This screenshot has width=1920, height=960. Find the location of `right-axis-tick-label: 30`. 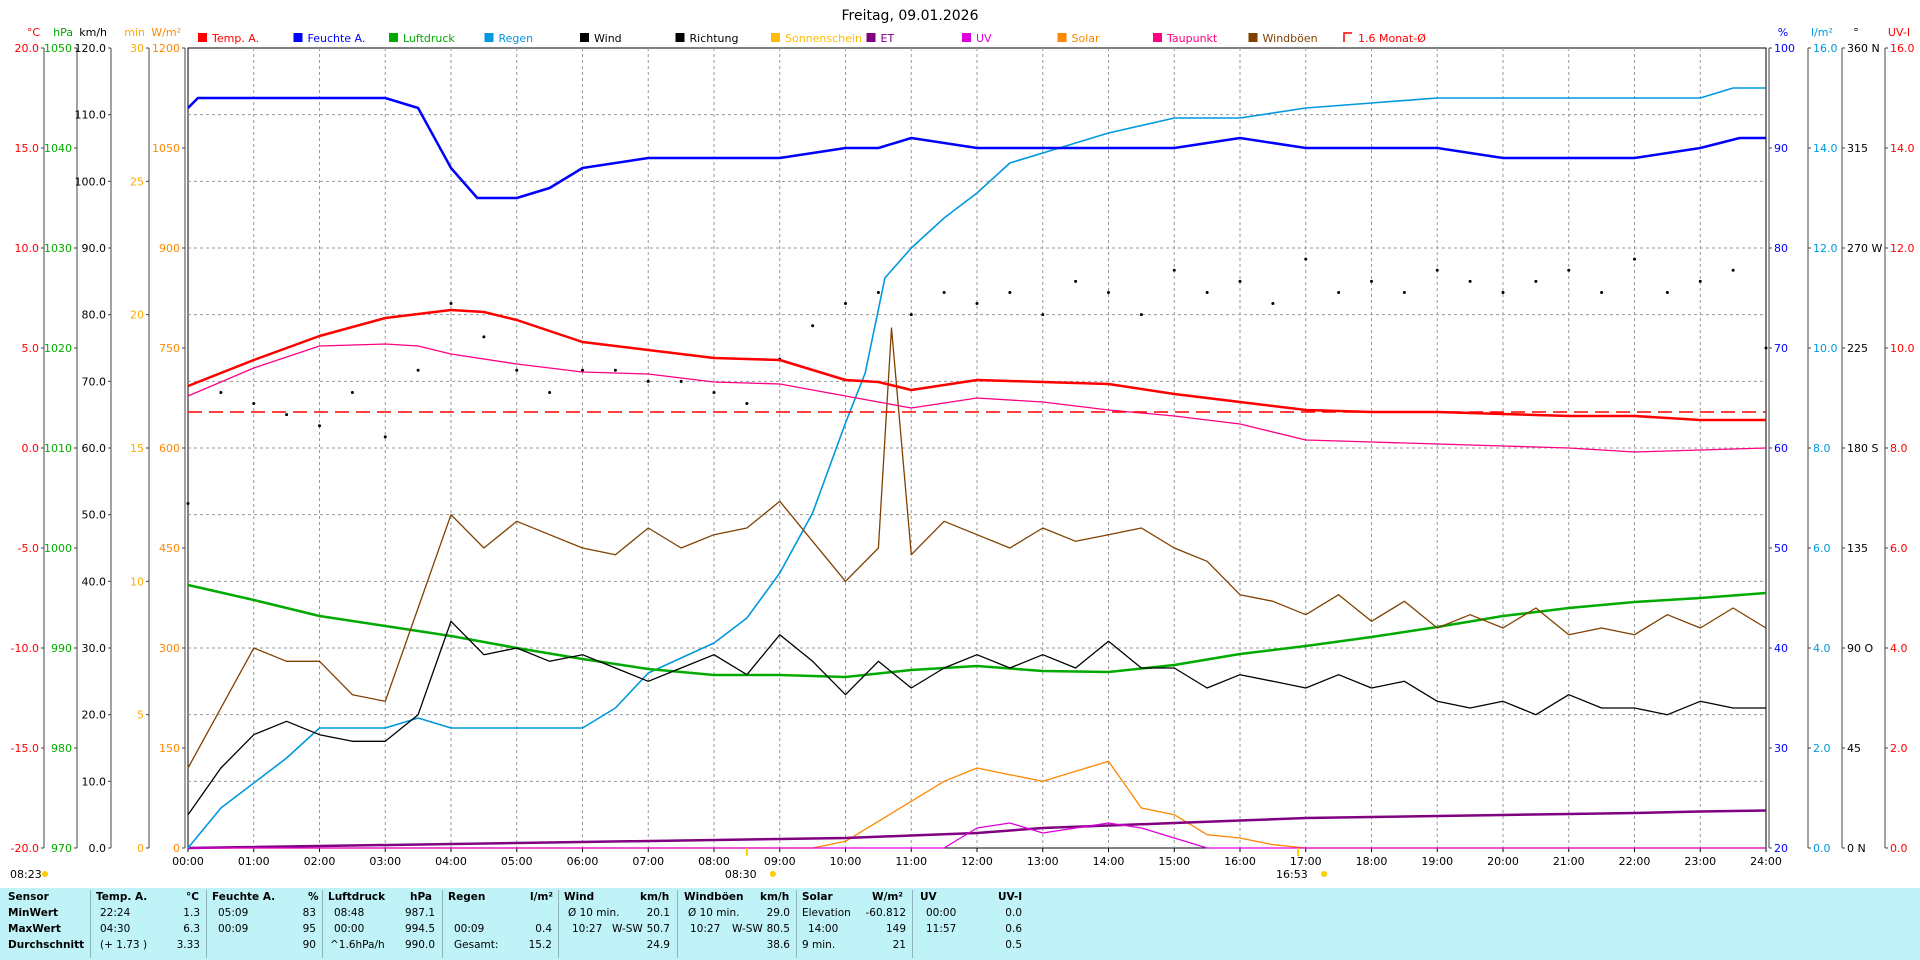

right-axis-tick-label: 30 is located at coordinates (1781, 748).